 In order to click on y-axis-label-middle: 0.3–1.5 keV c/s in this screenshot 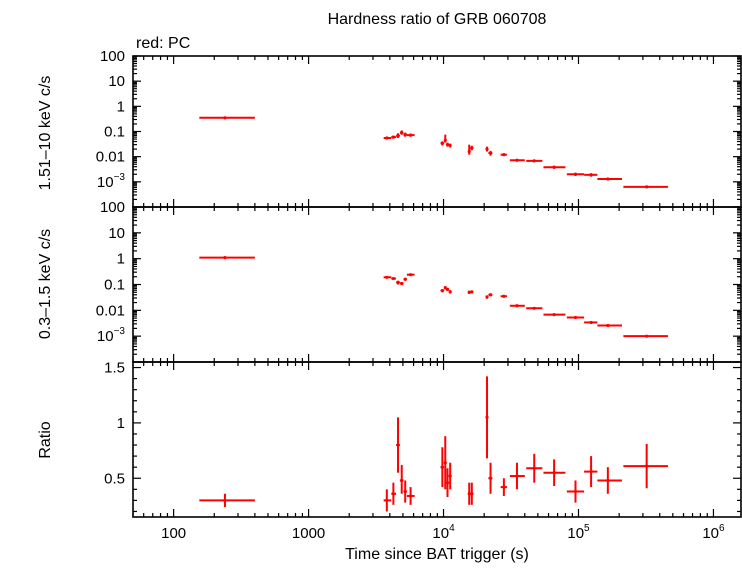, I will do `click(45, 284)`.